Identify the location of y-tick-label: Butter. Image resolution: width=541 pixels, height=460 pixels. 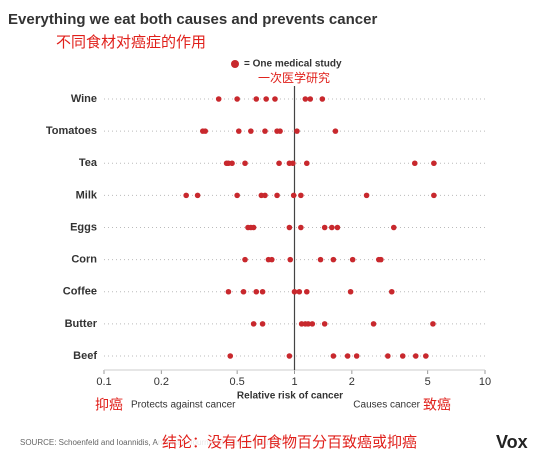
(81, 324).